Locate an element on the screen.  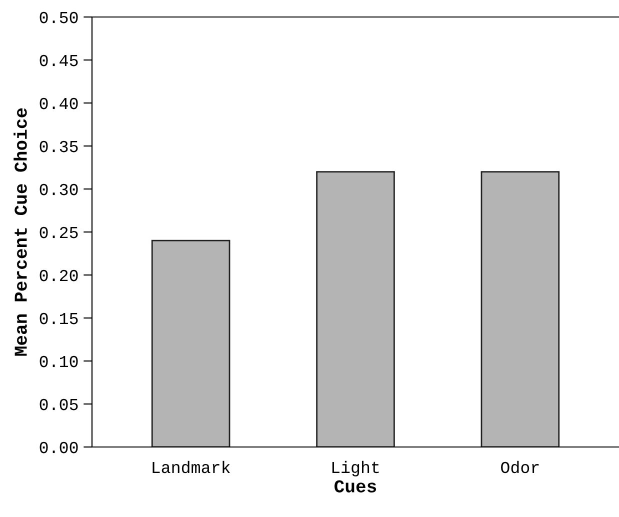
y-tick-label: 0.35 is located at coordinates (59, 146).